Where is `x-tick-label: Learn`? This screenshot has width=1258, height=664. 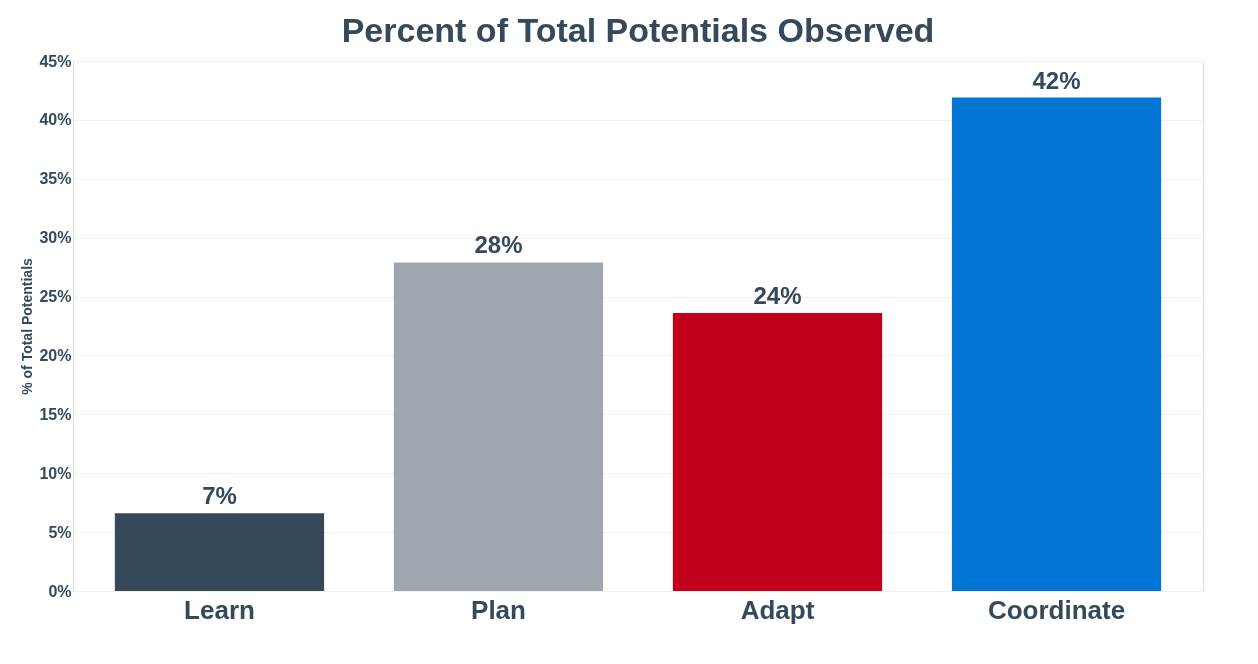 x-tick-label: Learn is located at coordinates (219, 609).